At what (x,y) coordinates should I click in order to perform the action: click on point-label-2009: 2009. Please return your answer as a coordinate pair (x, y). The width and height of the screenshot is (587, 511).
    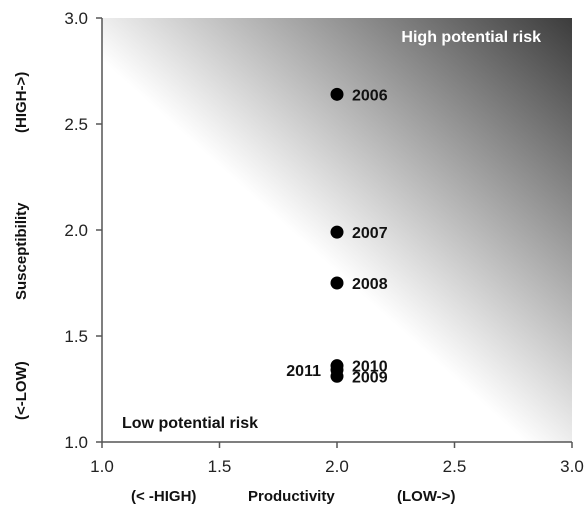
    Looking at the image, I should click on (370, 377).